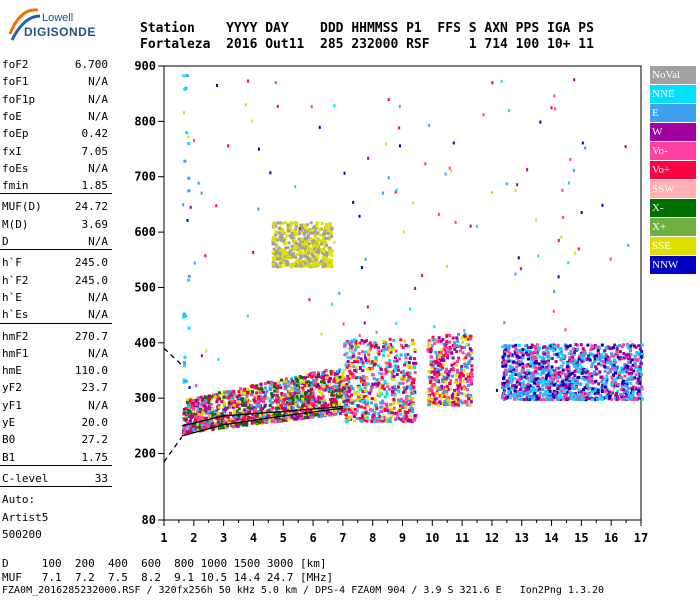  I want to click on param-name: yF2, so click(12, 388).